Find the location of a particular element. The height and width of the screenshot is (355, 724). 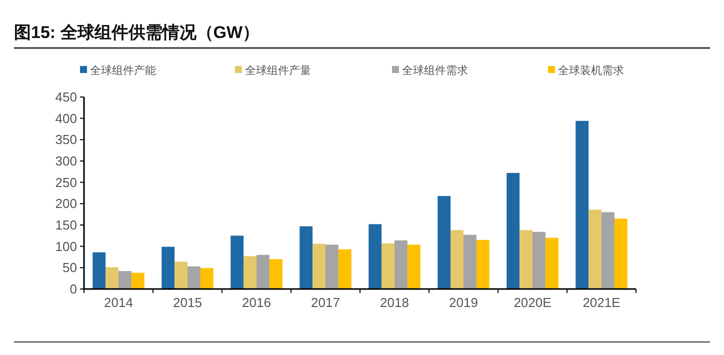

y-tick-label: 200 is located at coordinates (66, 204).